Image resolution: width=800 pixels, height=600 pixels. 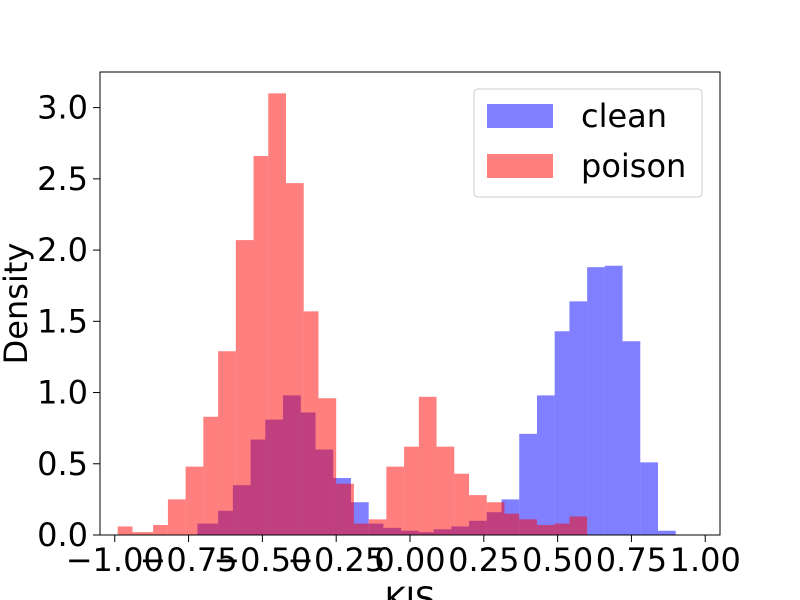 What do you see at coordinates (336, 560) in the screenshot?
I see `x-tick-label: −0.25` at bounding box center [336, 560].